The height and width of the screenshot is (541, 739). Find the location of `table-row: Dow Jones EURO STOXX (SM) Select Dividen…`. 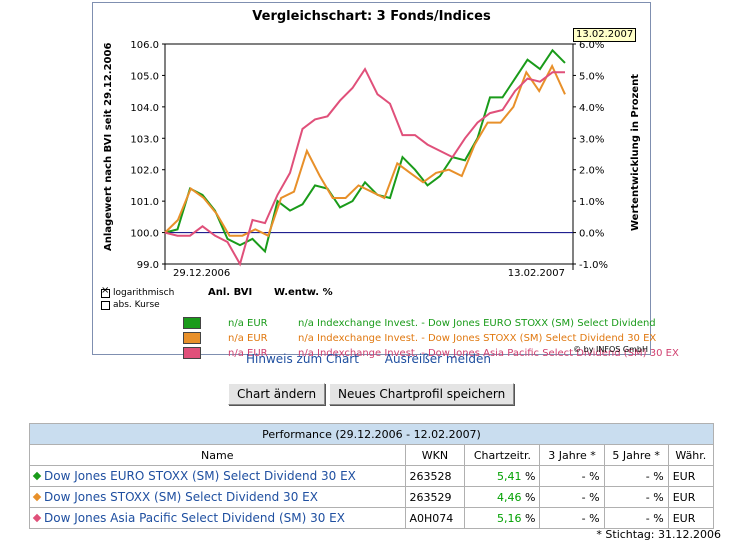

table-row: Dow Jones EURO STOXX (SM) Select Dividen… is located at coordinates (372, 476).